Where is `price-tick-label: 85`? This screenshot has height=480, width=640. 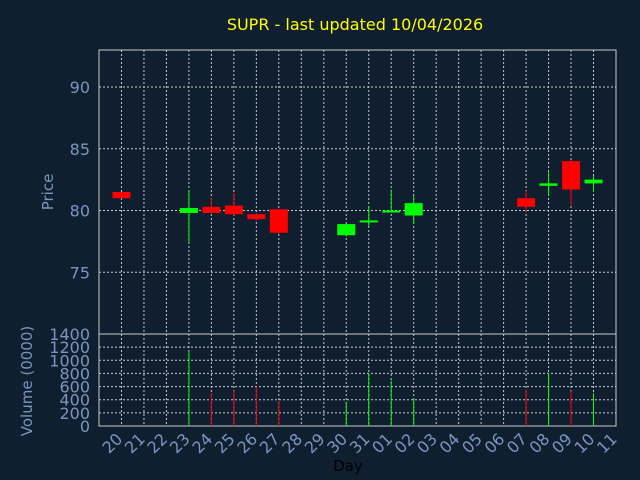
price-tick-label: 85 is located at coordinates (80, 149).